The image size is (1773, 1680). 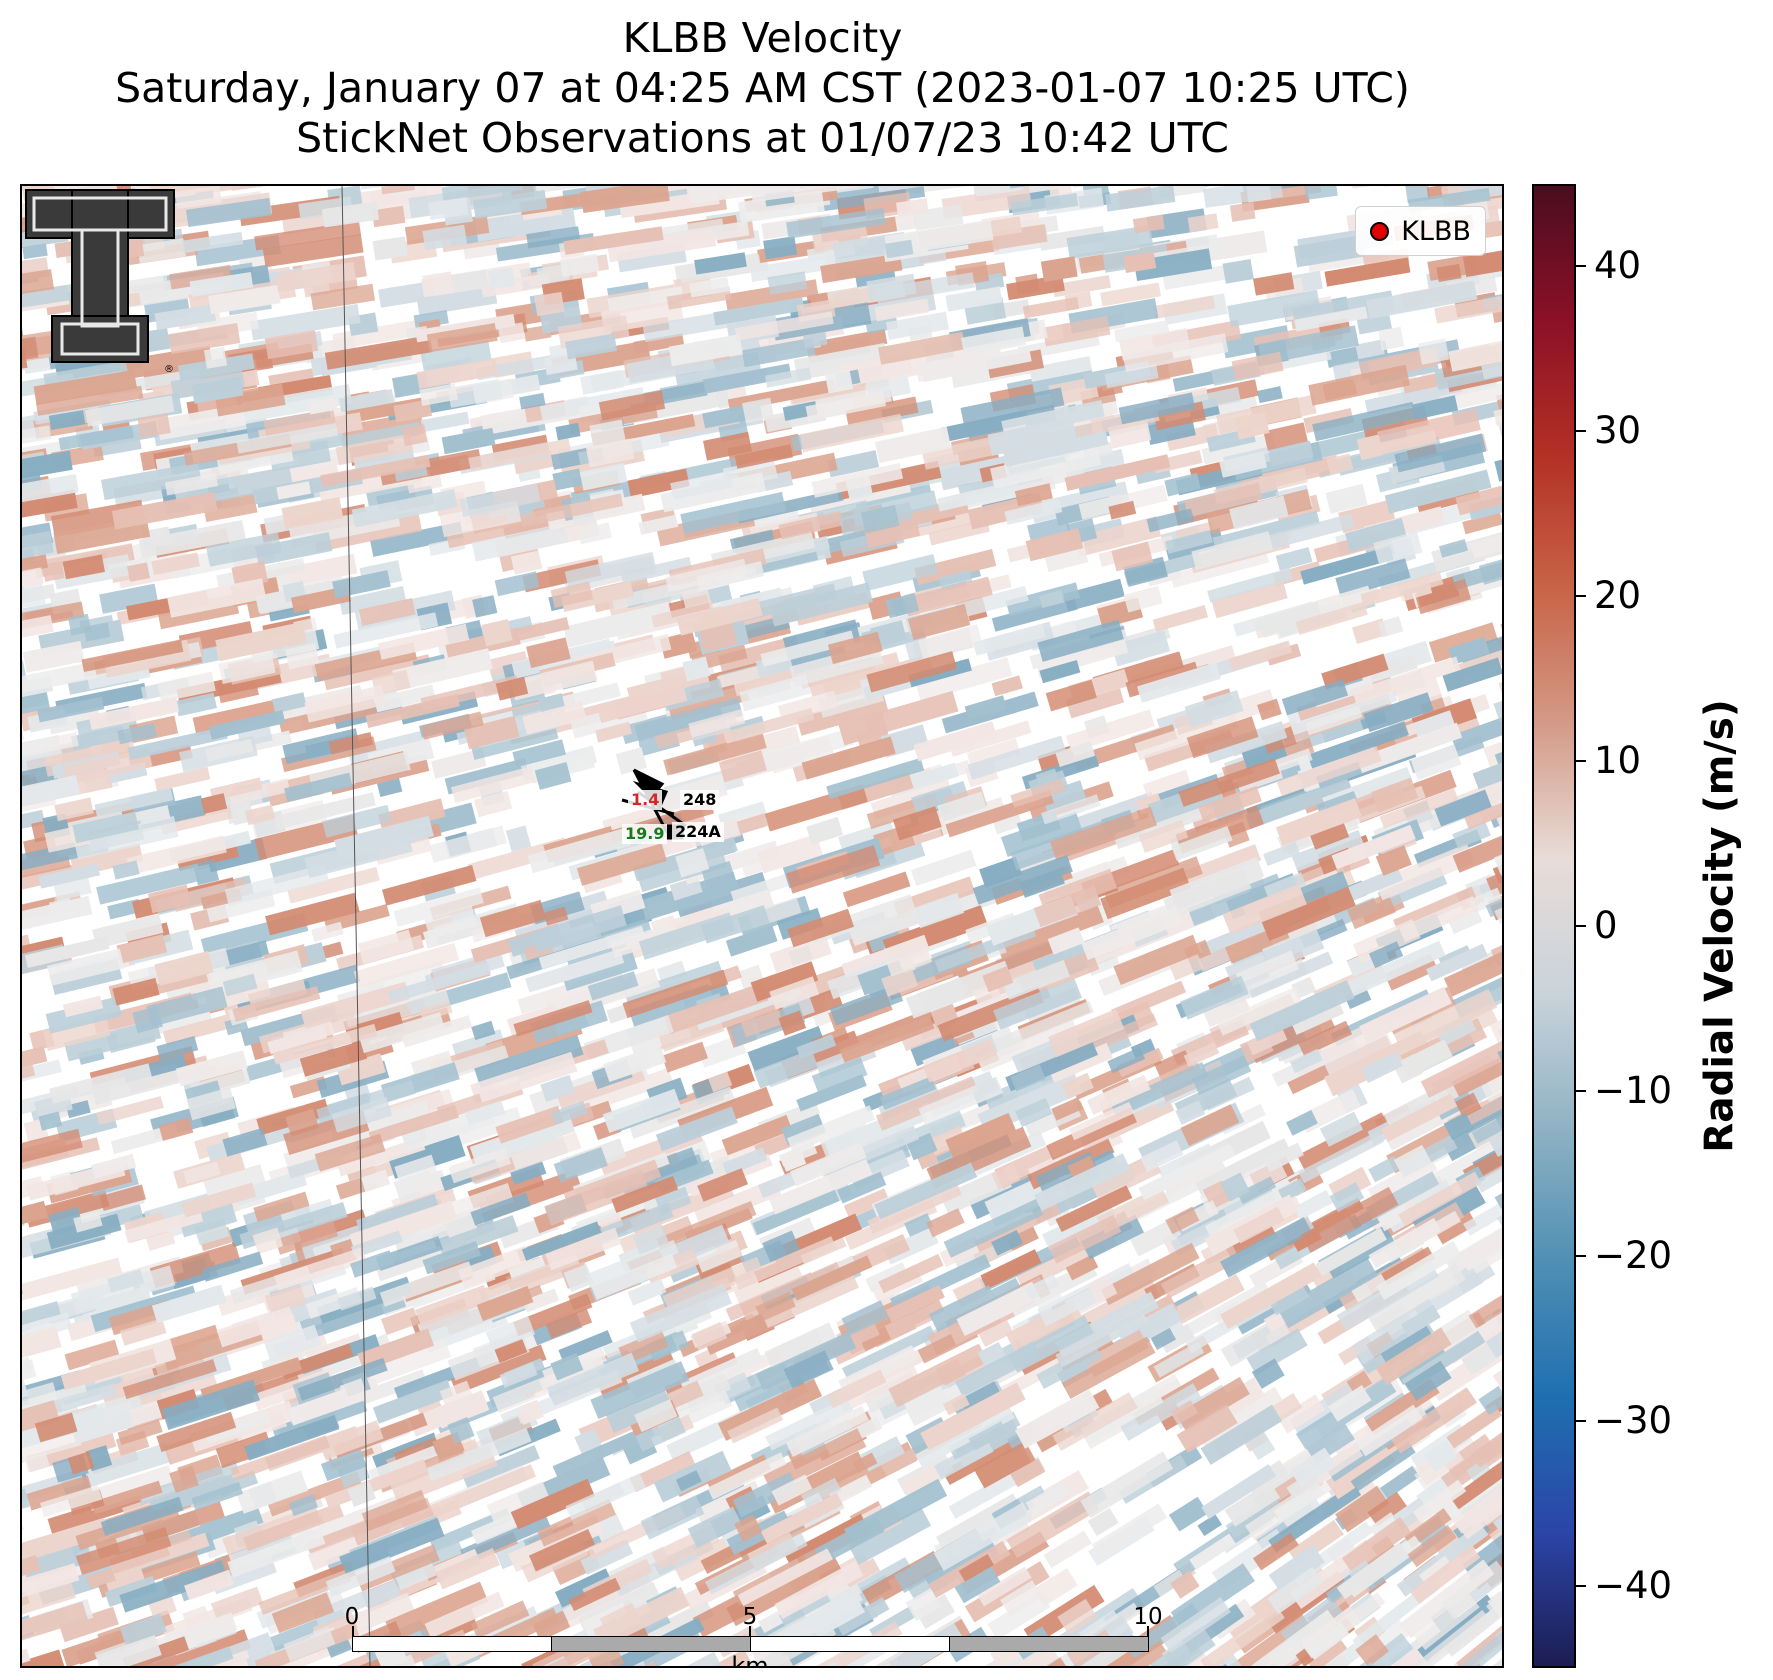 What do you see at coordinates (762, 38) in the screenshot?
I see `chart-title: KLBB Velocity` at bounding box center [762, 38].